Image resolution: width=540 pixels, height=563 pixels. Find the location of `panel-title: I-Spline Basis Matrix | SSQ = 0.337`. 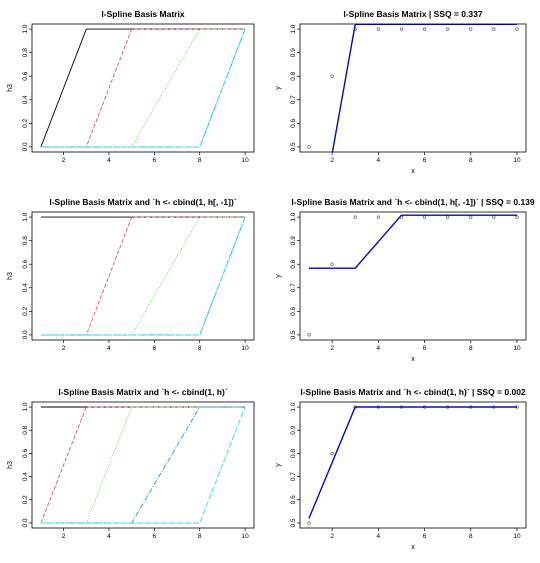

panel-title: I-Spline Basis Matrix | SSQ = 0.337 is located at coordinates (412, 14).